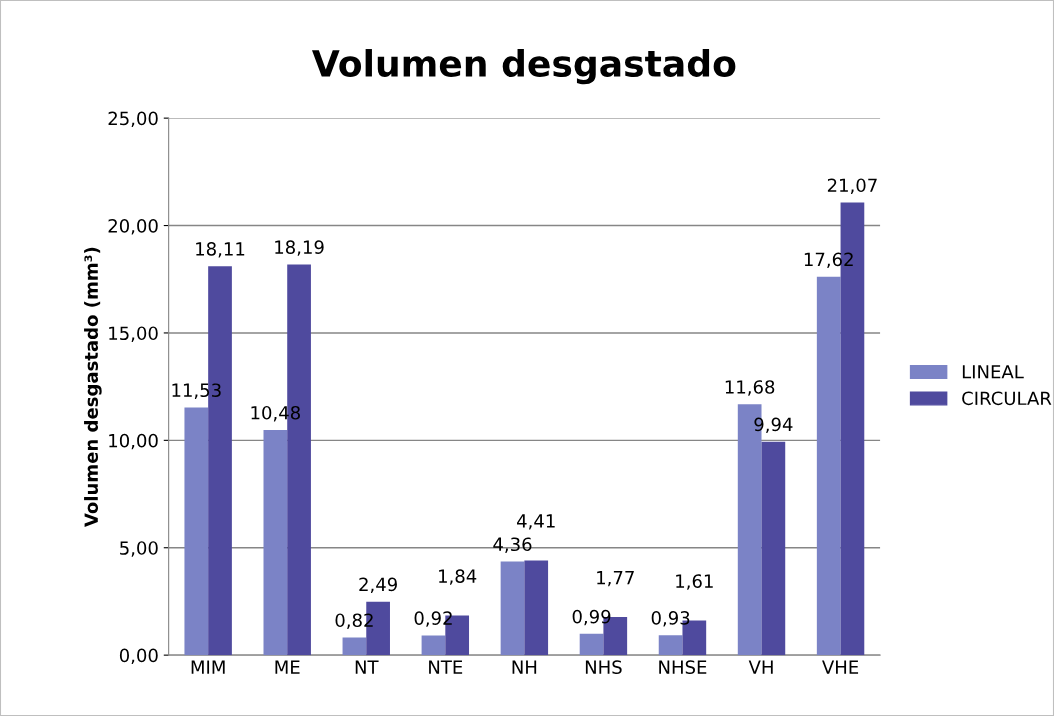 The height and width of the screenshot is (716, 1054). Describe the element at coordinates (378, 585) in the screenshot. I see `data-label: 2,49` at that location.